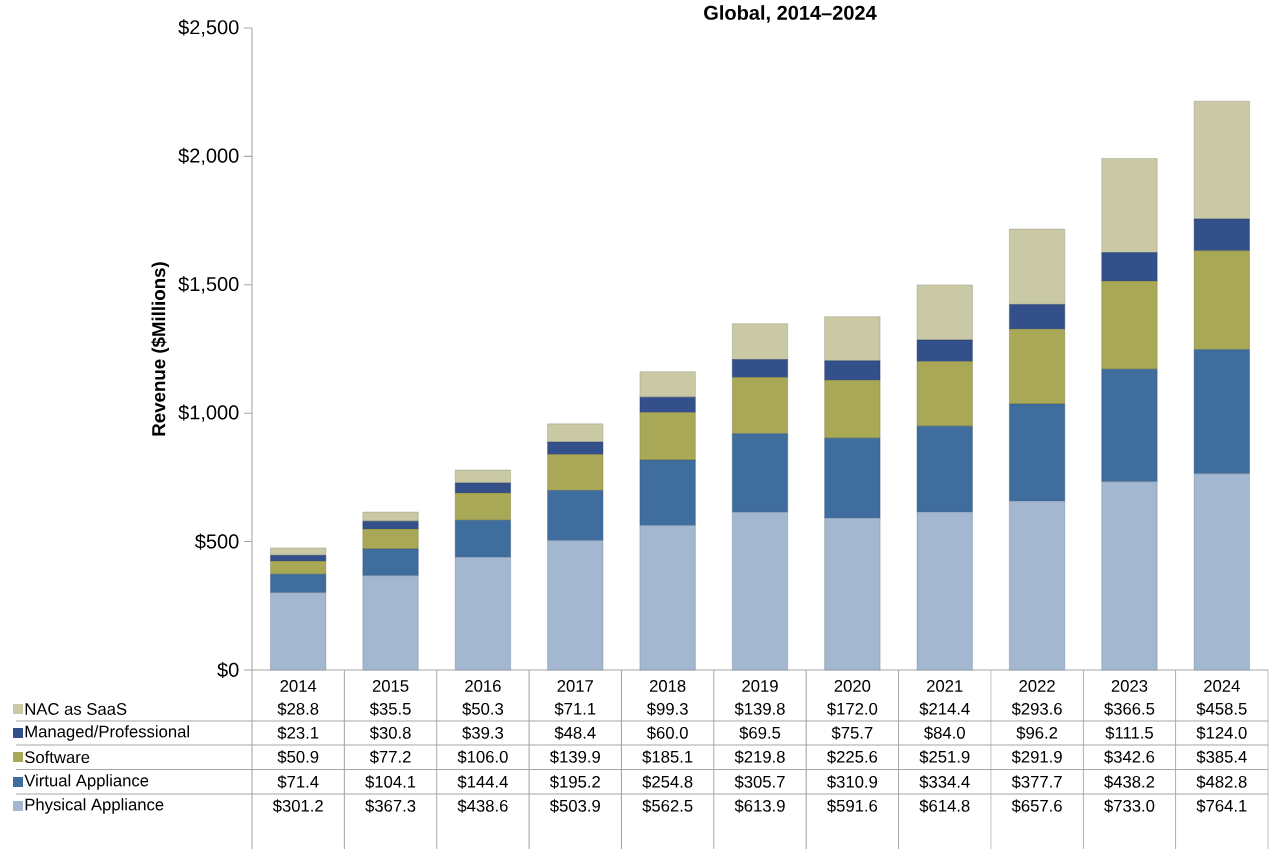 This screenshot has width=1272, height=850. What do you see at coordinates (298, 782) in the screenshot?
I see `data-label: $71.4` at bounding box center [298, 782].